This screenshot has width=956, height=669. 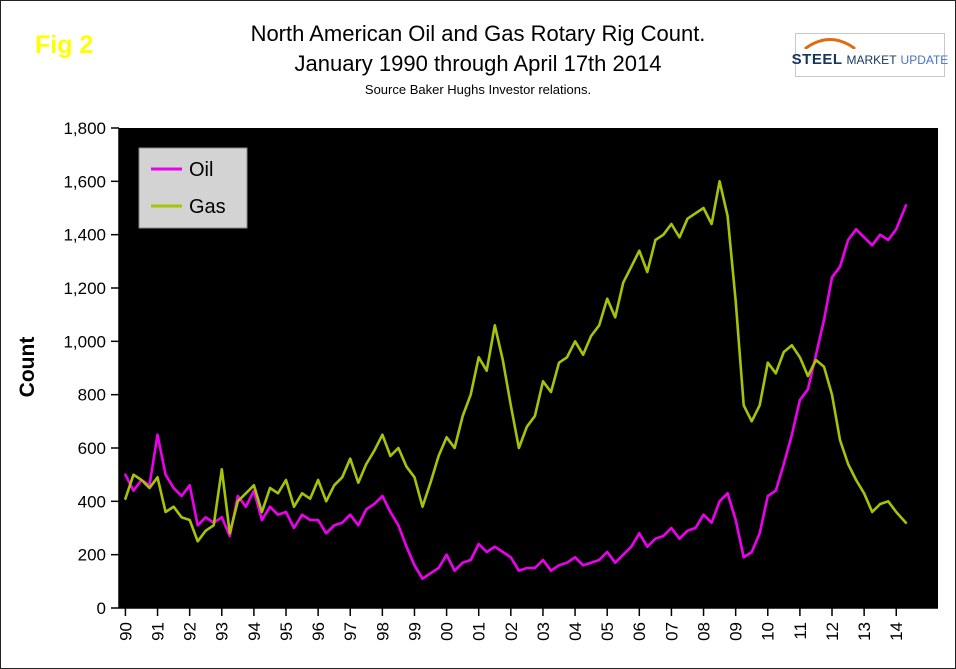 I want to click on steel-market-update-logo: STEEL MARKET UPDATE, so click(x=870, y=55).